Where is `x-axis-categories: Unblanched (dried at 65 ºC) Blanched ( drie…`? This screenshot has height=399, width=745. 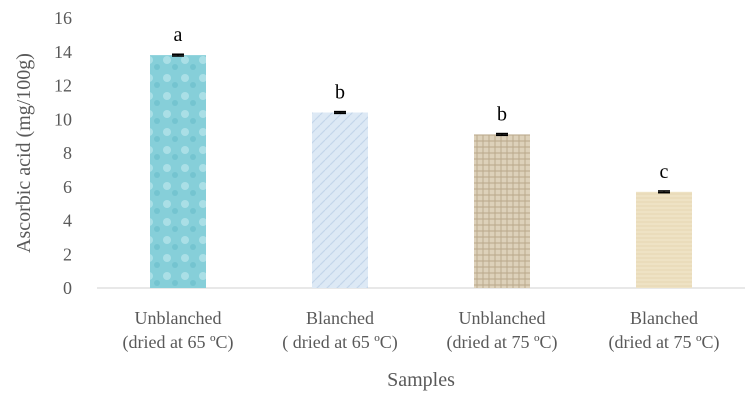 x-axis-categories: Unblanched (dried at 65 ºC) Blanched ( drie… is located at coordinates (420, 330).